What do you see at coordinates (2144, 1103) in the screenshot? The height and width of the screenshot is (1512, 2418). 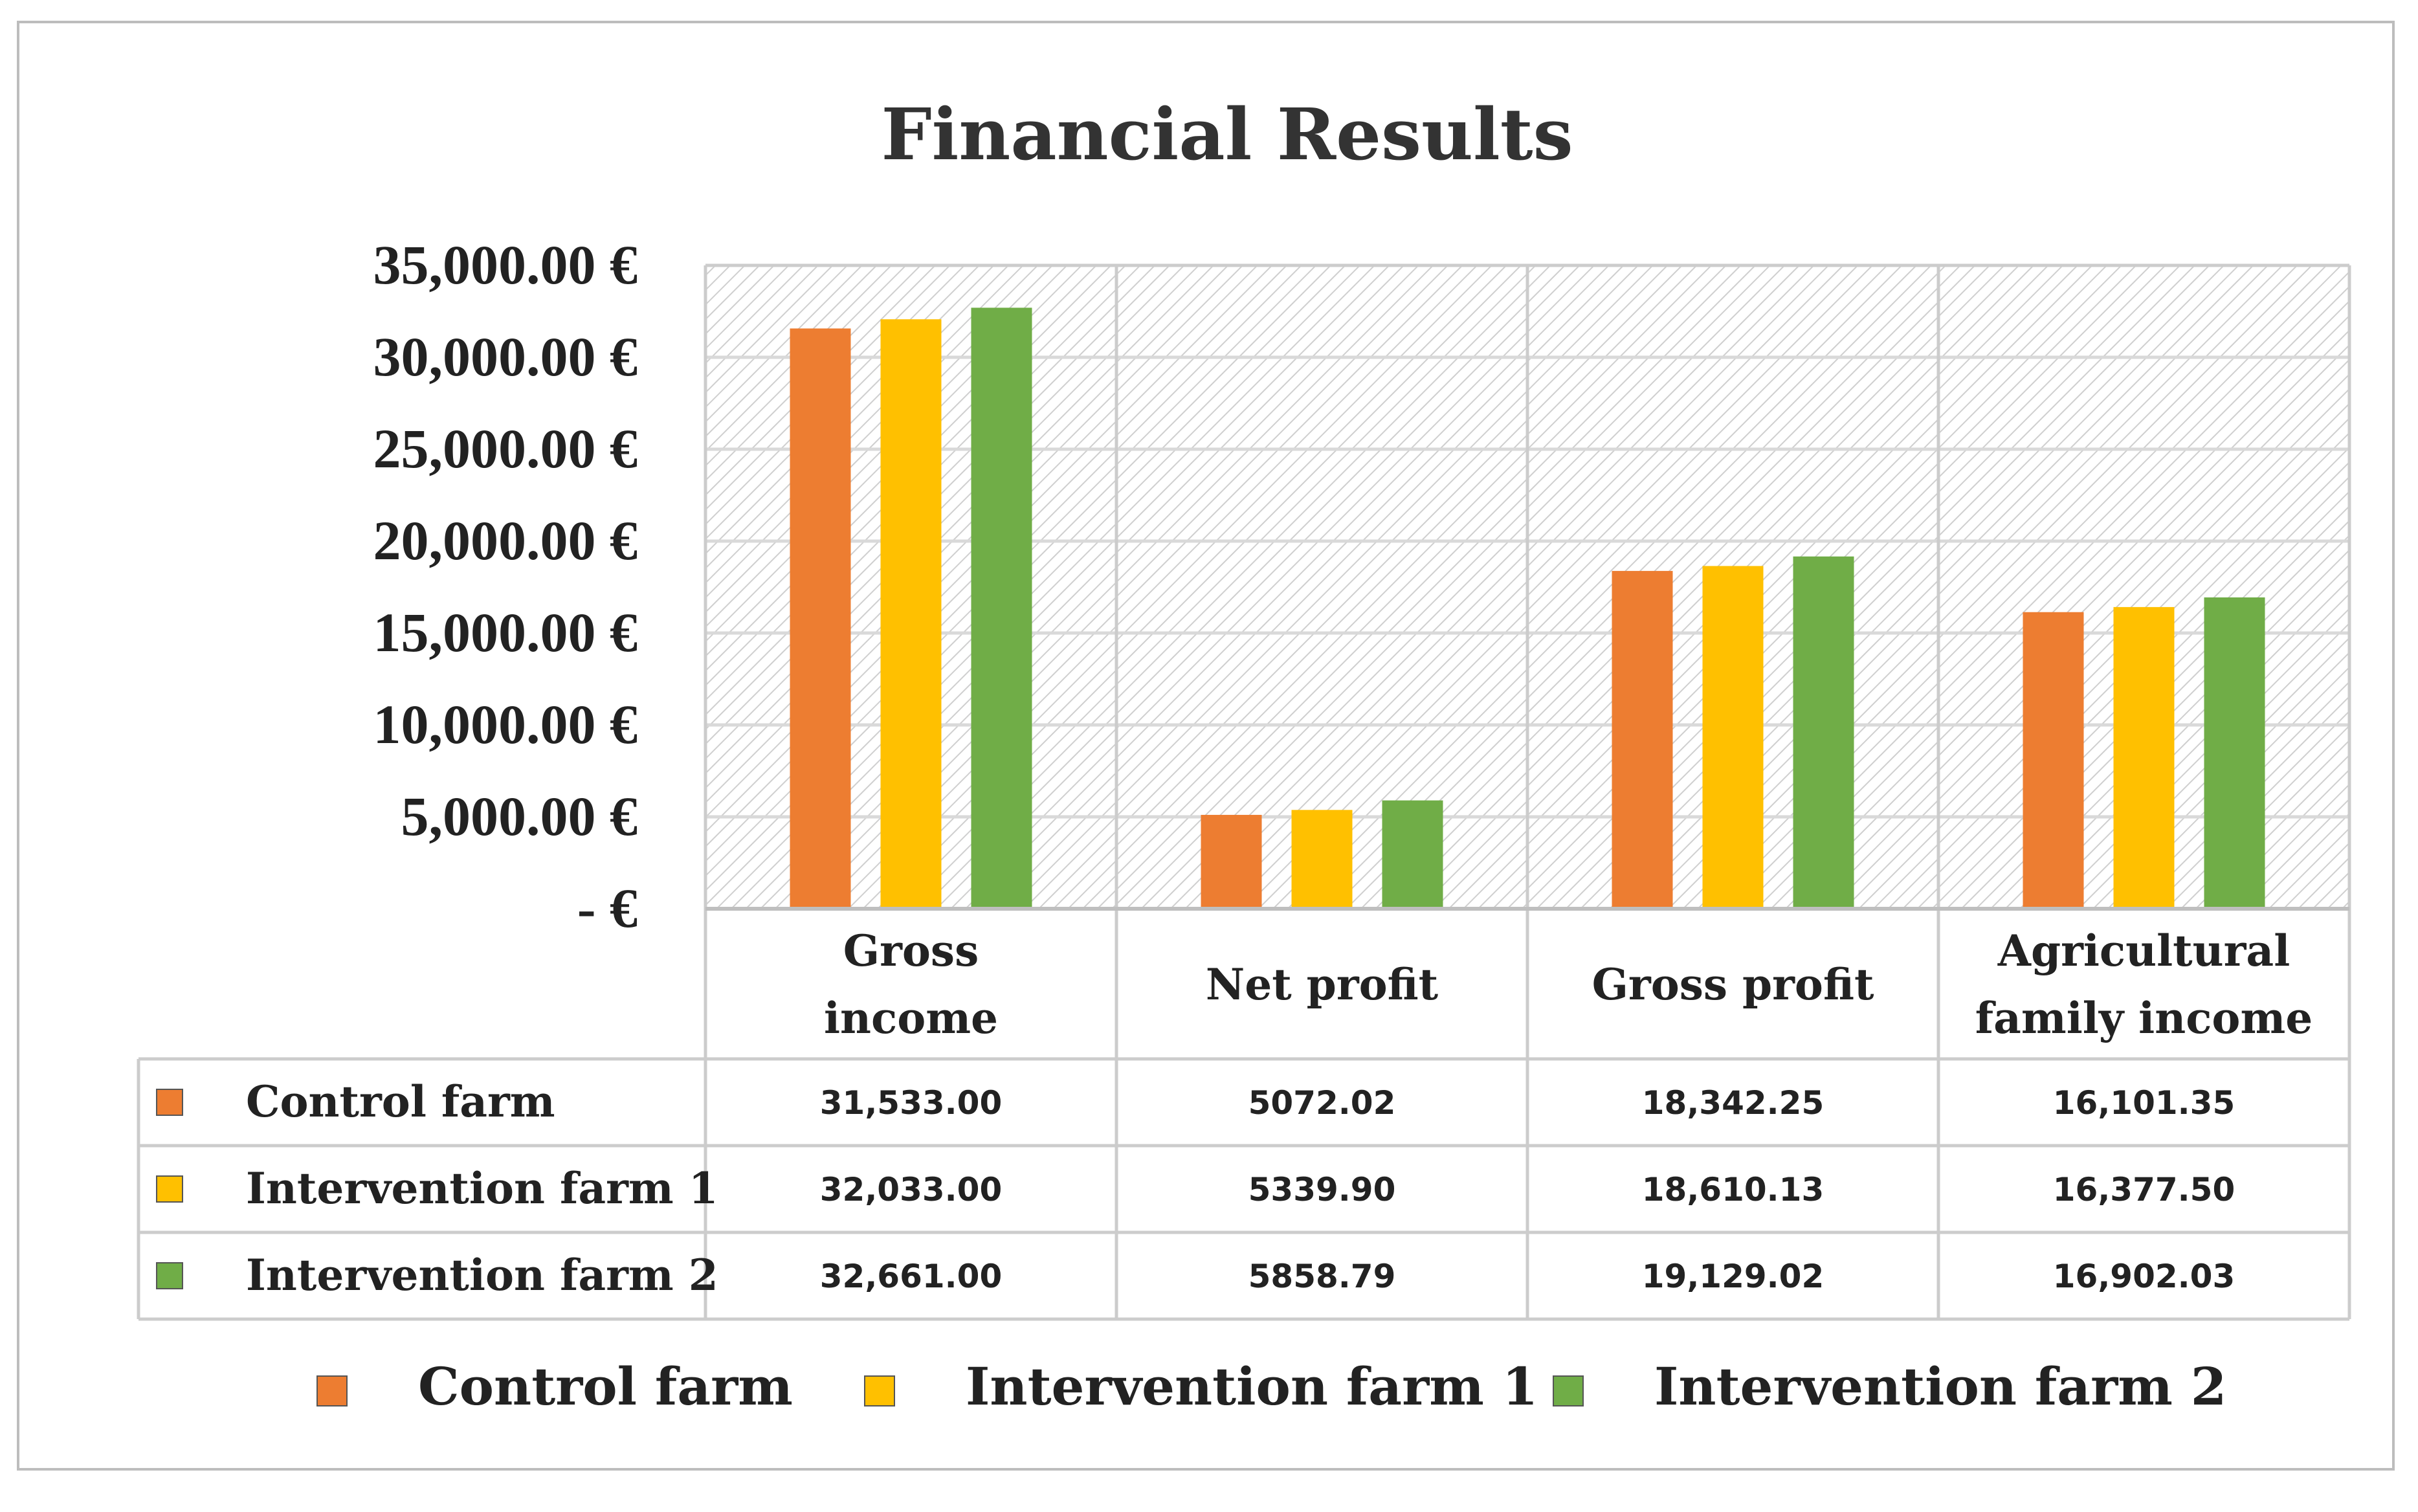 I see `data-label: 16,101.35` at bounding box center [2144, 1103].